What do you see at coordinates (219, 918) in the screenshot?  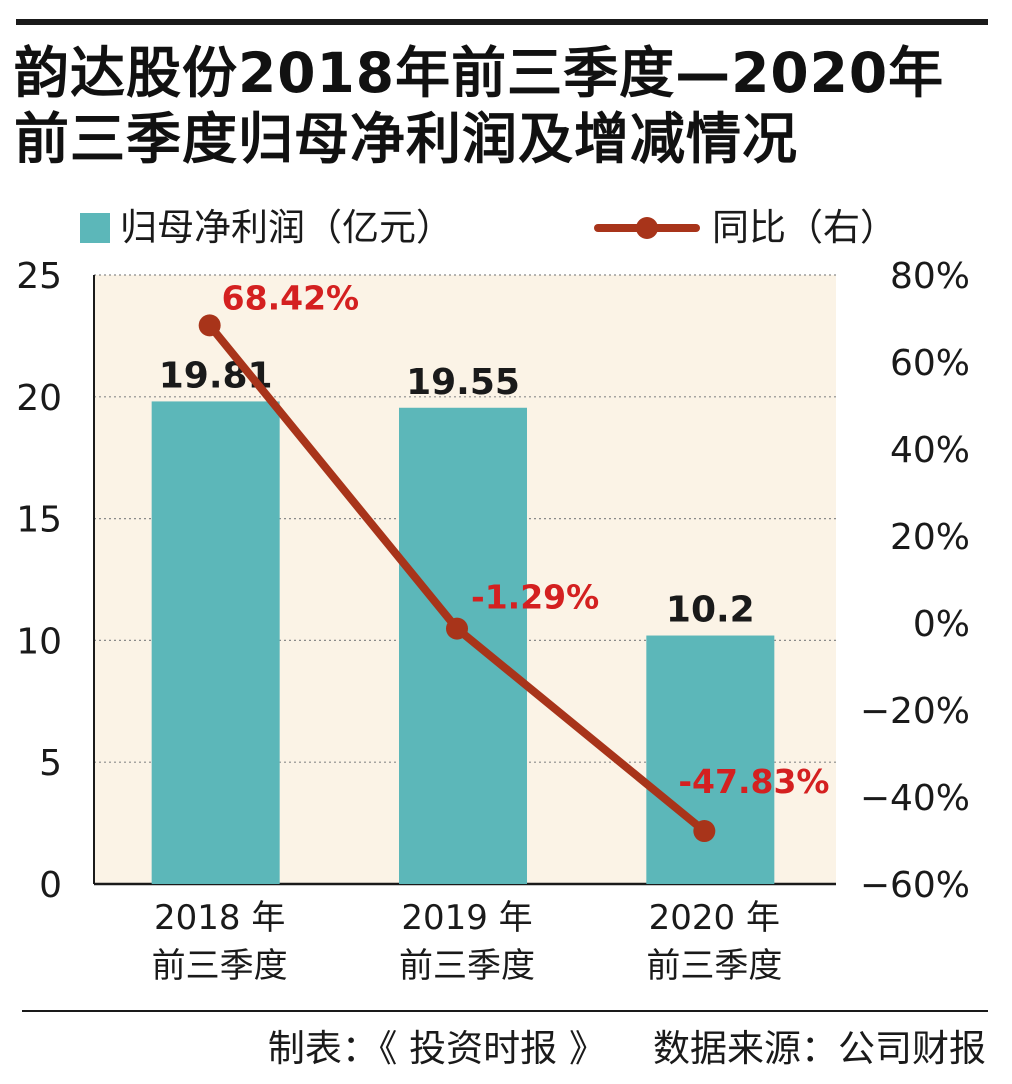 I see `x-category-label: 2018 年` at bounding box center [219, 918].